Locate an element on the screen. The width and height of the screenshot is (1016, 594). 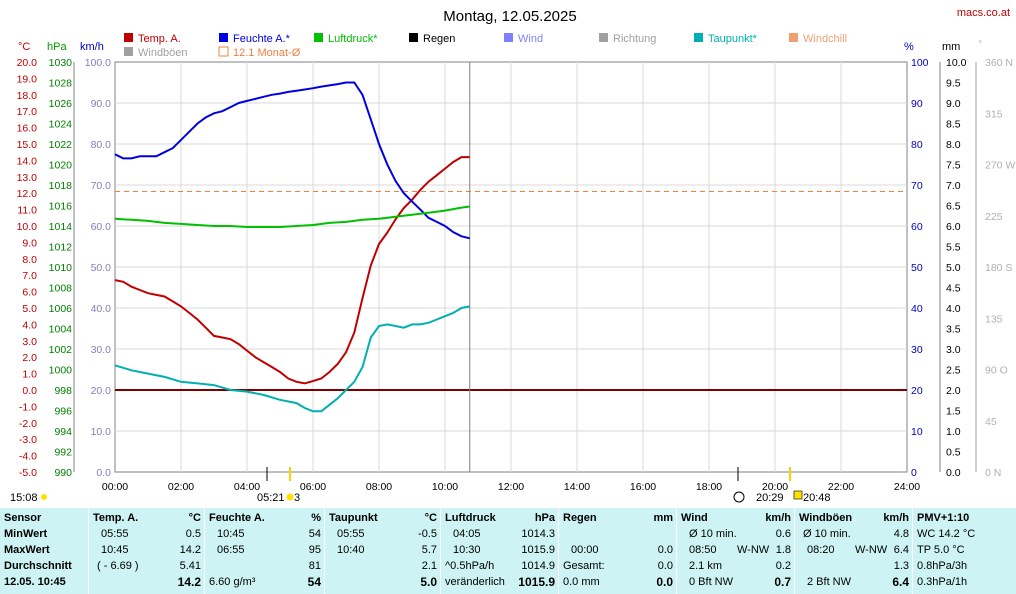
temp-tick-label: 5.0 is located at coordinates (29, 309).